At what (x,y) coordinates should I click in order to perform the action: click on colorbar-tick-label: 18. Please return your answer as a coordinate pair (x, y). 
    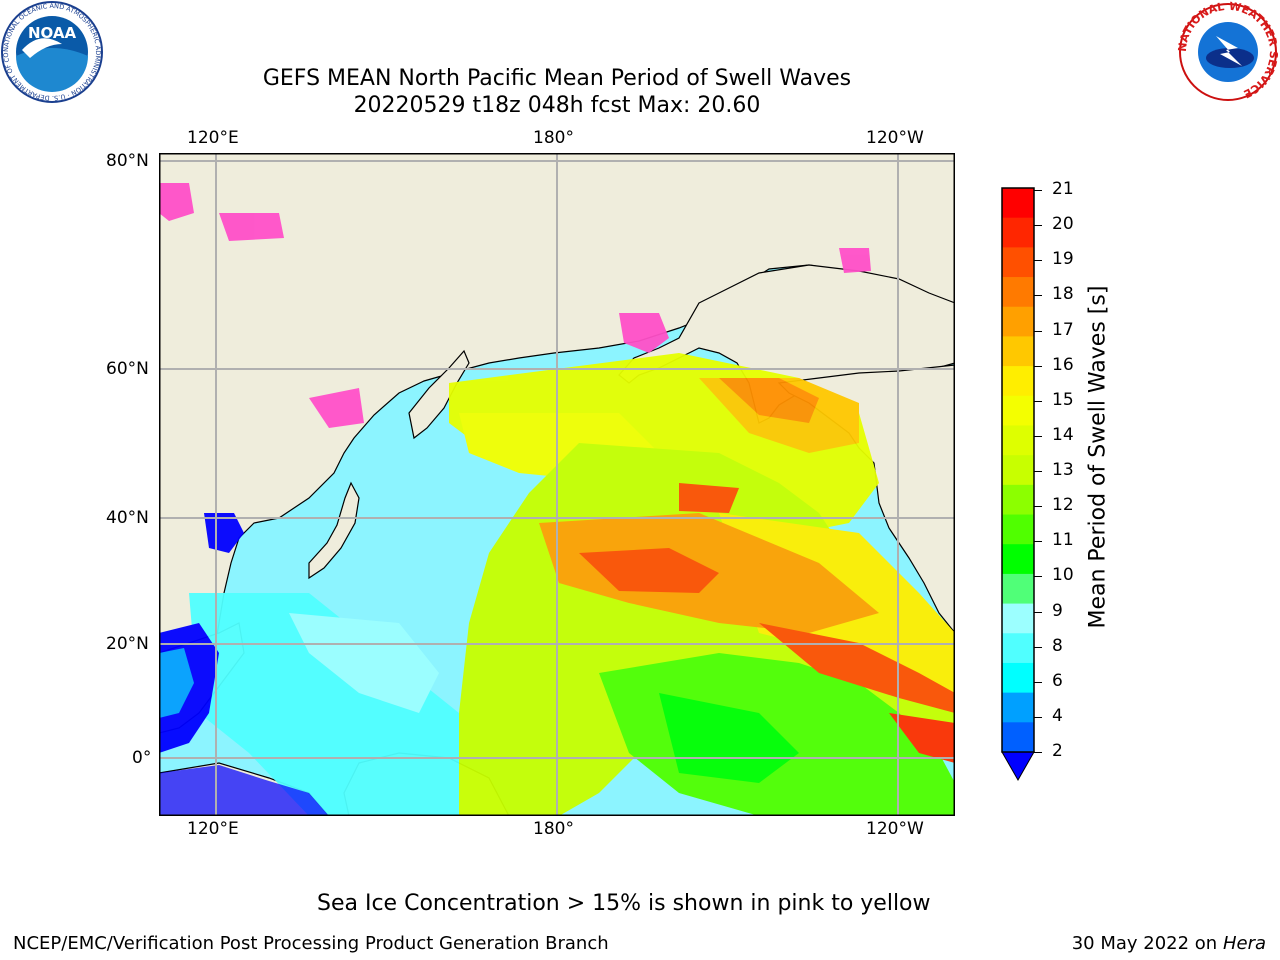
    Looking at the image, I should click on (1063, 294).